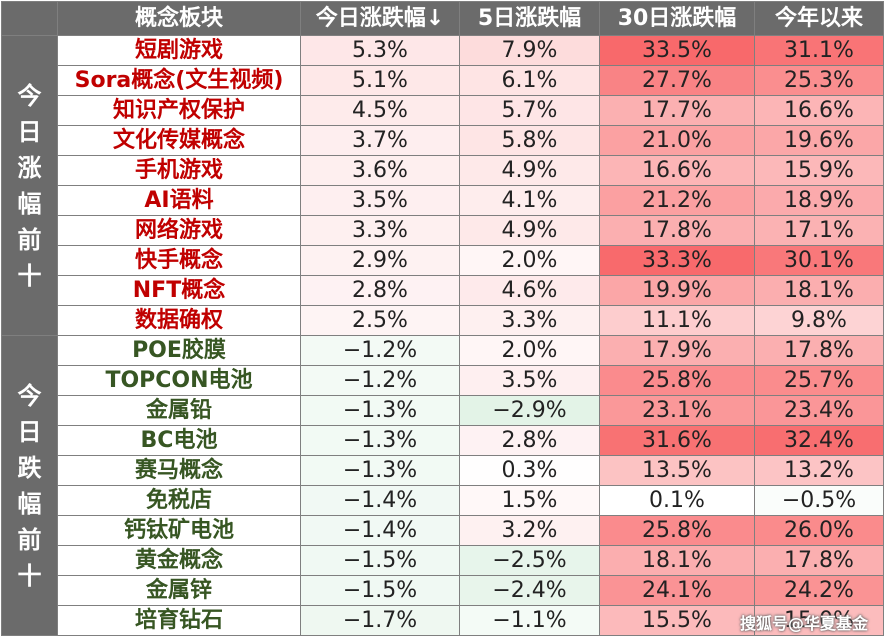 This screenshot has width=886, height=642. Describe the element at coordinates (529, 80) in the screenshot. I see `value-cell-d5: 6.1%` at that location.